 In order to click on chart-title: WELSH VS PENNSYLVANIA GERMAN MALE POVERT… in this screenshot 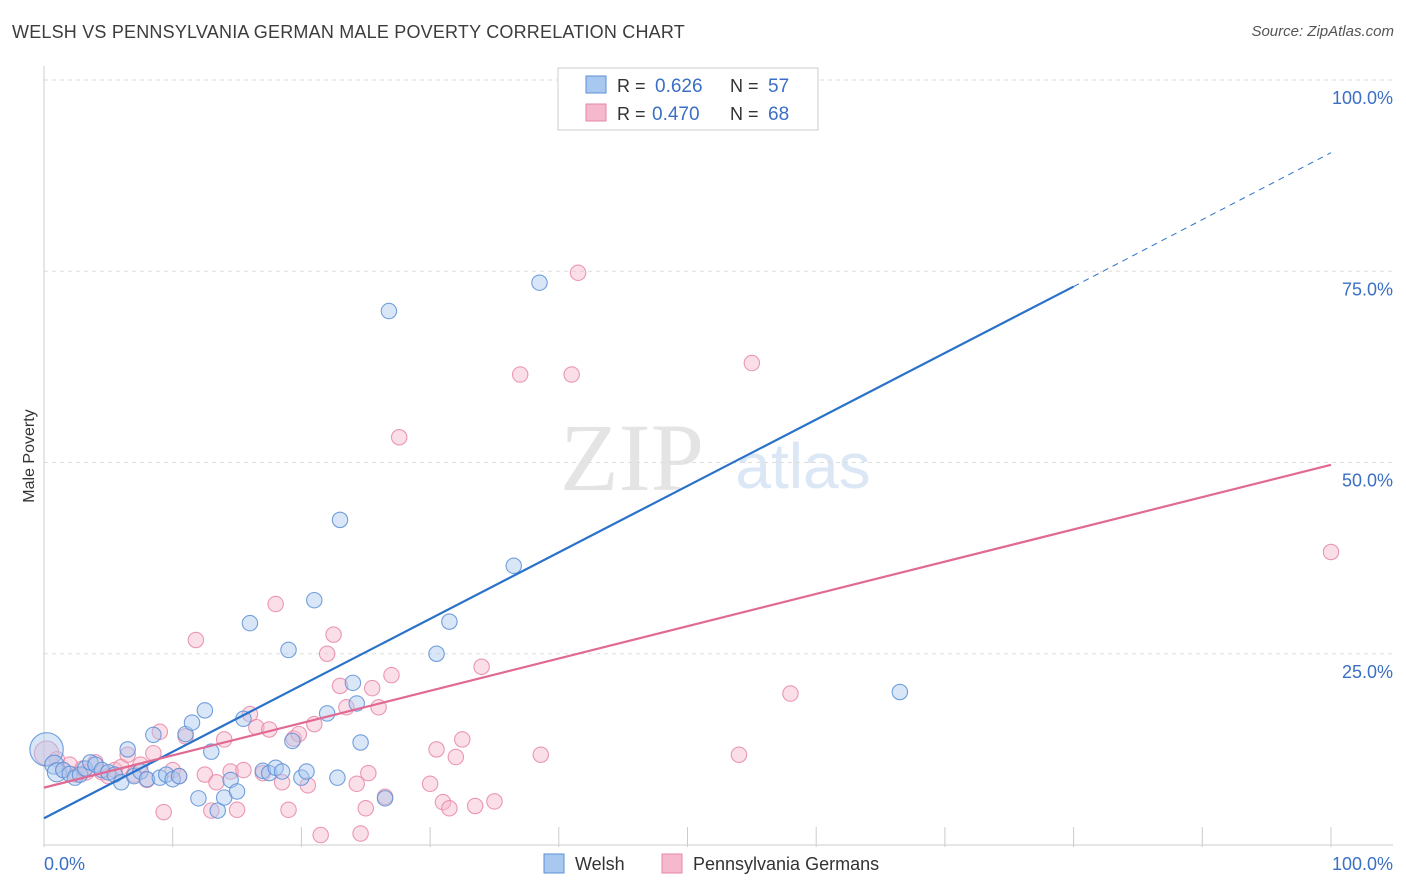, I will do `click(348, 32)`.